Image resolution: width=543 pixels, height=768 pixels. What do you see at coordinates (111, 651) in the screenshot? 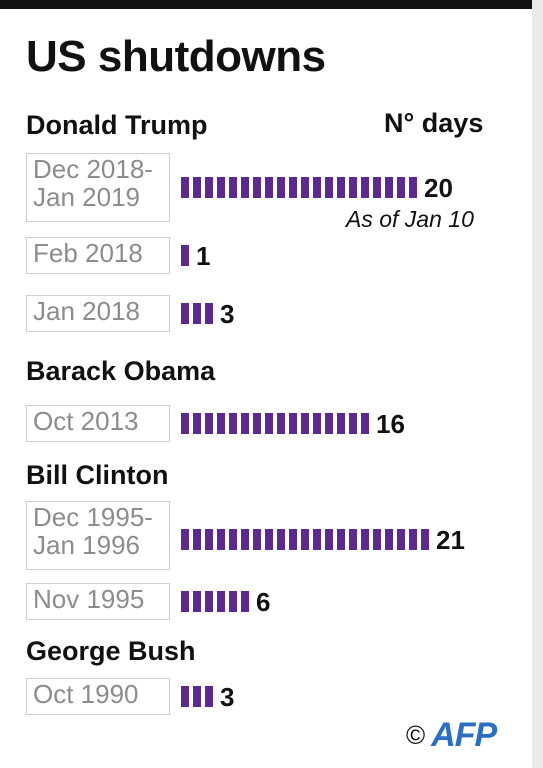
I see `president-label: George Bush` at bounding box center [111, 651].